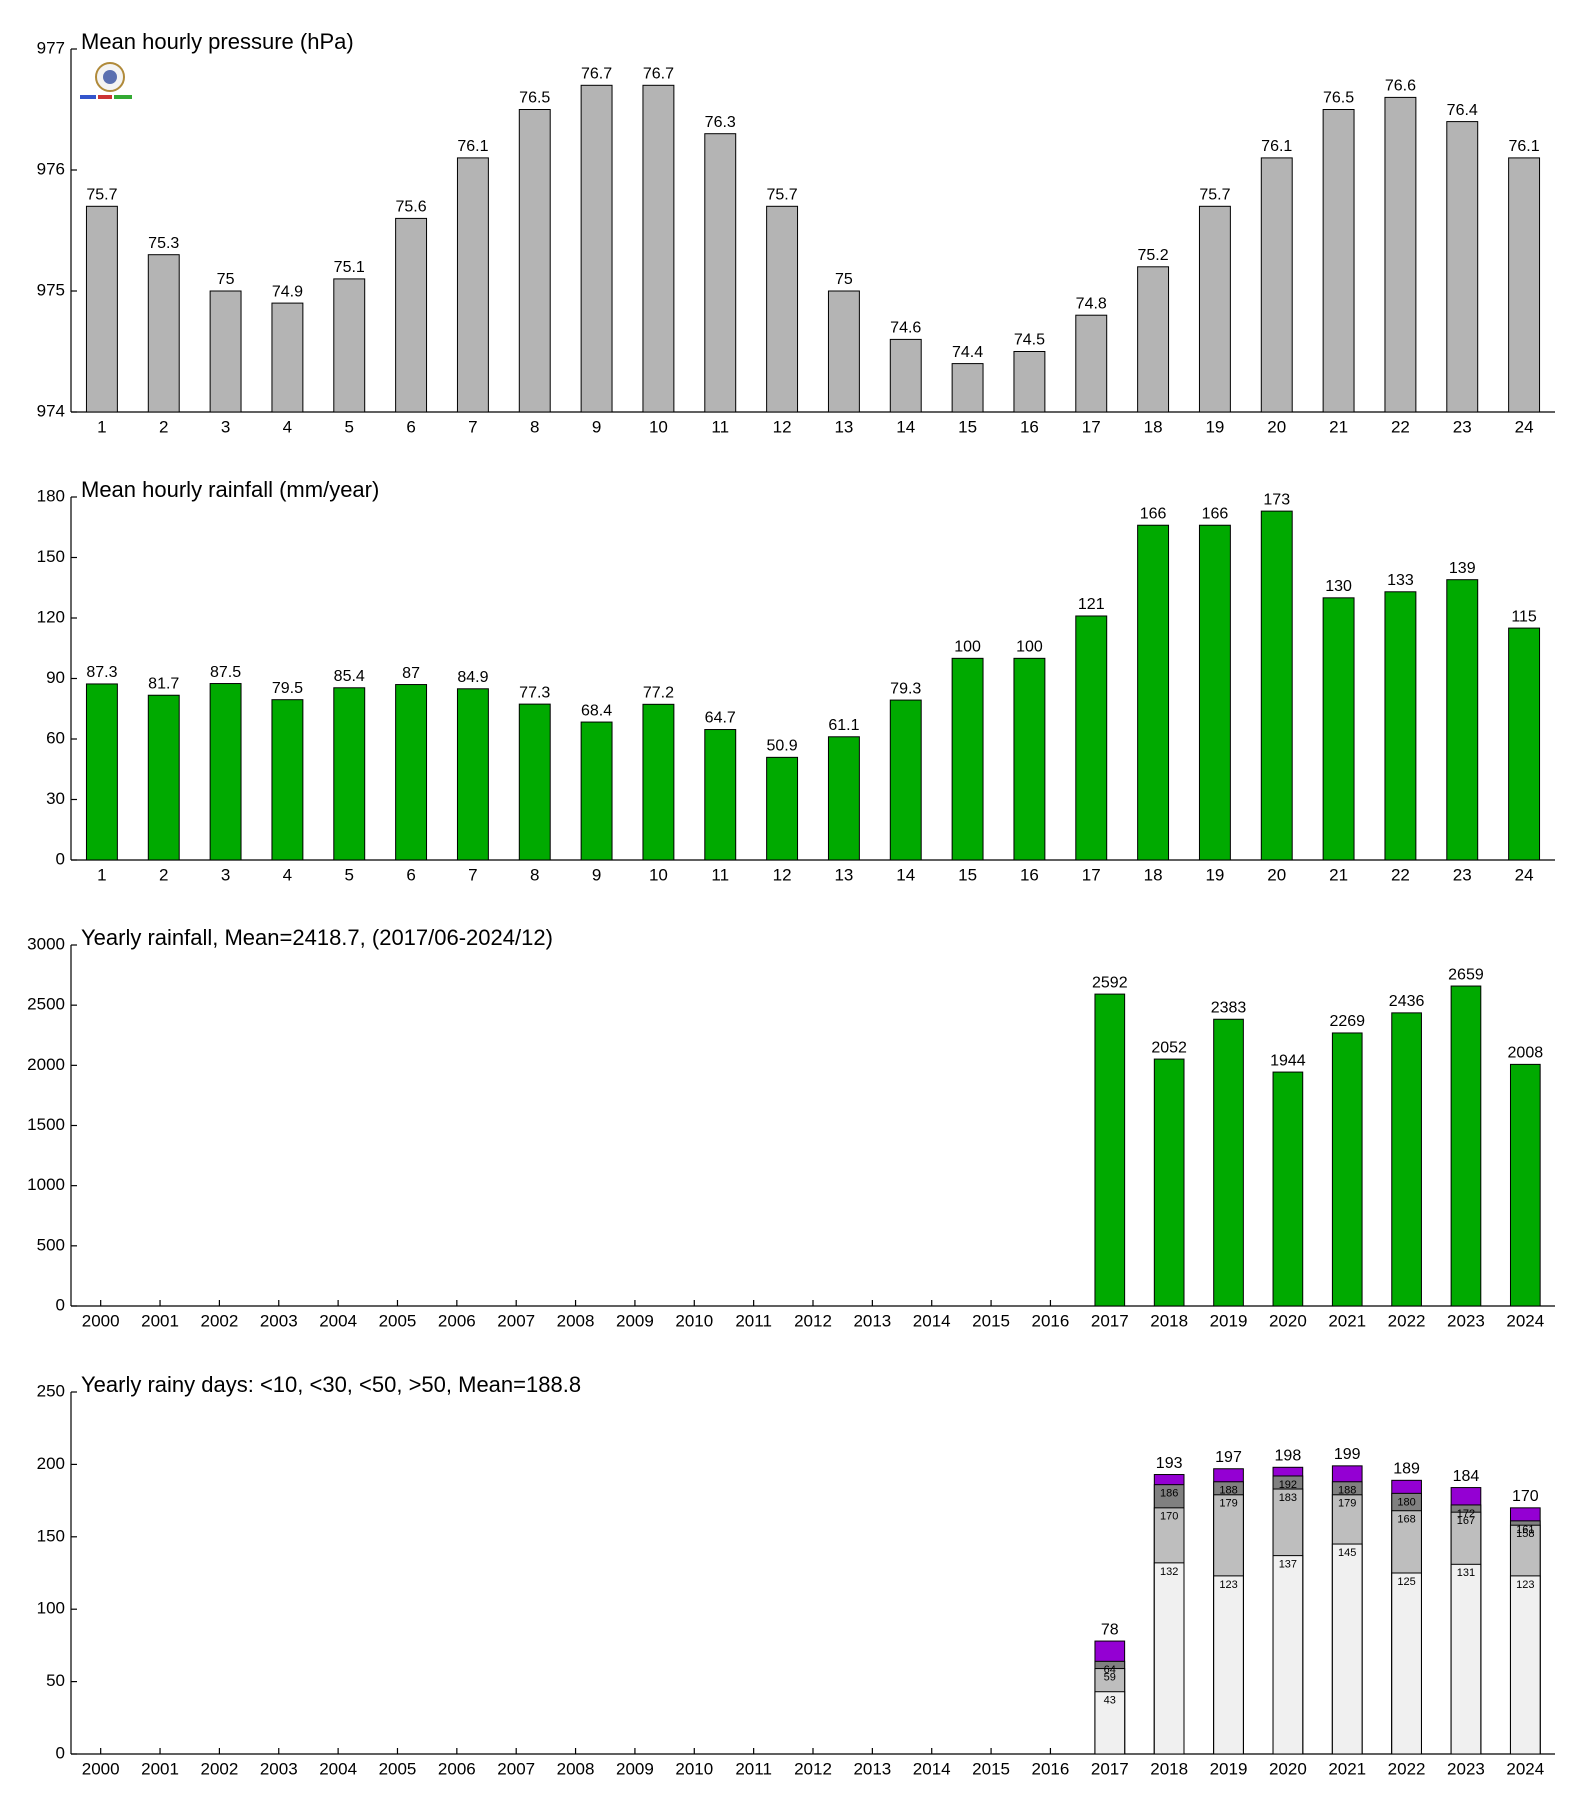  What do you see at coordinates (843, 725) in the screenshot?
I see `value-label: 61.1` at bounding box center [843, 725].